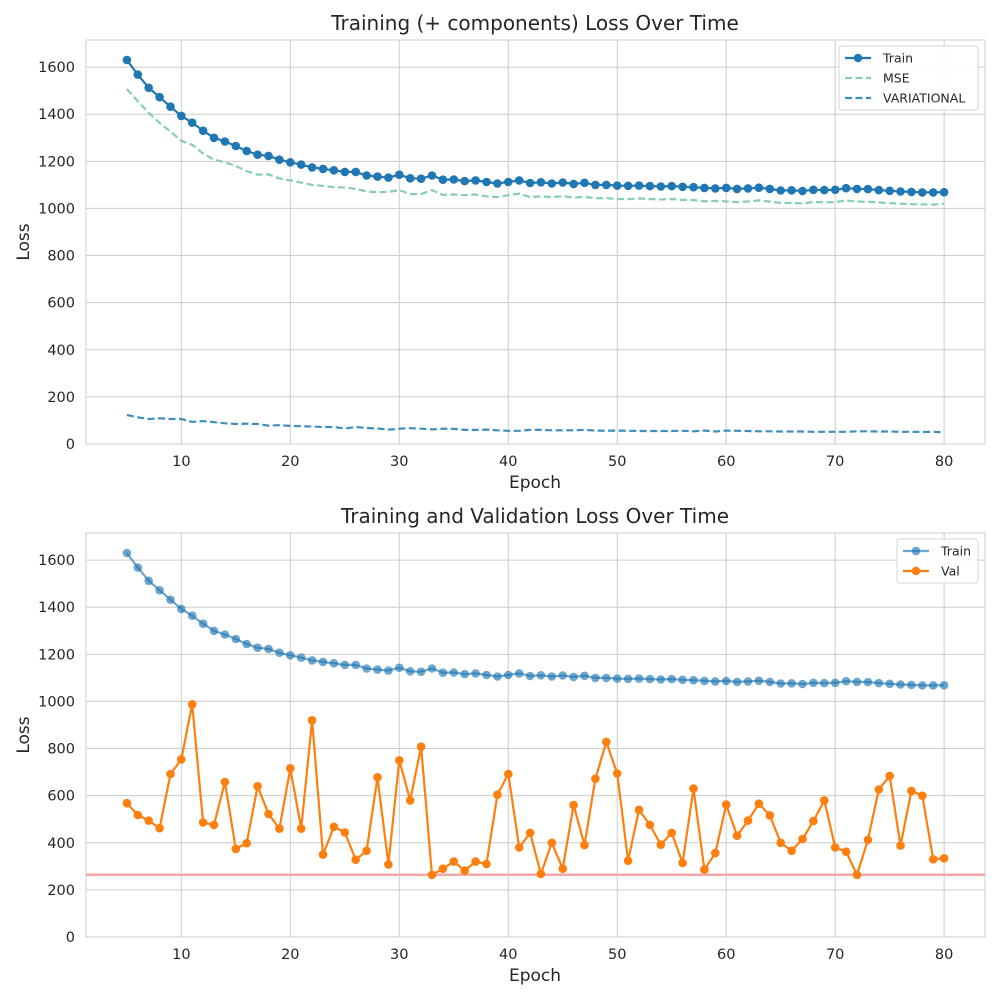 This screenshot has height=1000, width=1000. I want to click on chart-2-title: Training and Validation Loss Over Time, so click(534, 516).